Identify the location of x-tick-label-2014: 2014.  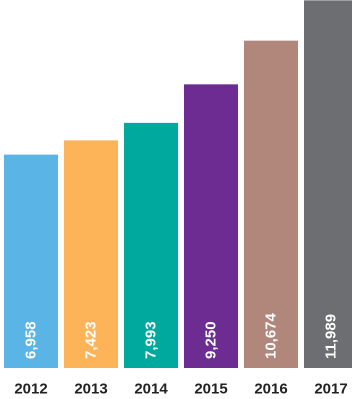
(151, 389).